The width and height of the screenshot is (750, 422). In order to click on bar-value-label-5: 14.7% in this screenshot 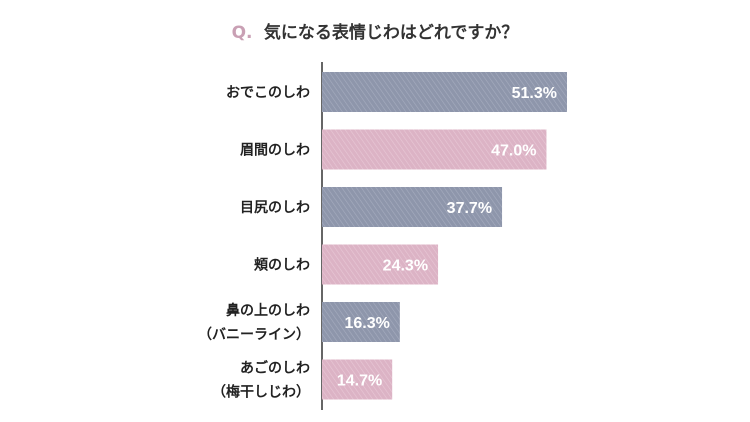, I will do `click(359, 381)`.